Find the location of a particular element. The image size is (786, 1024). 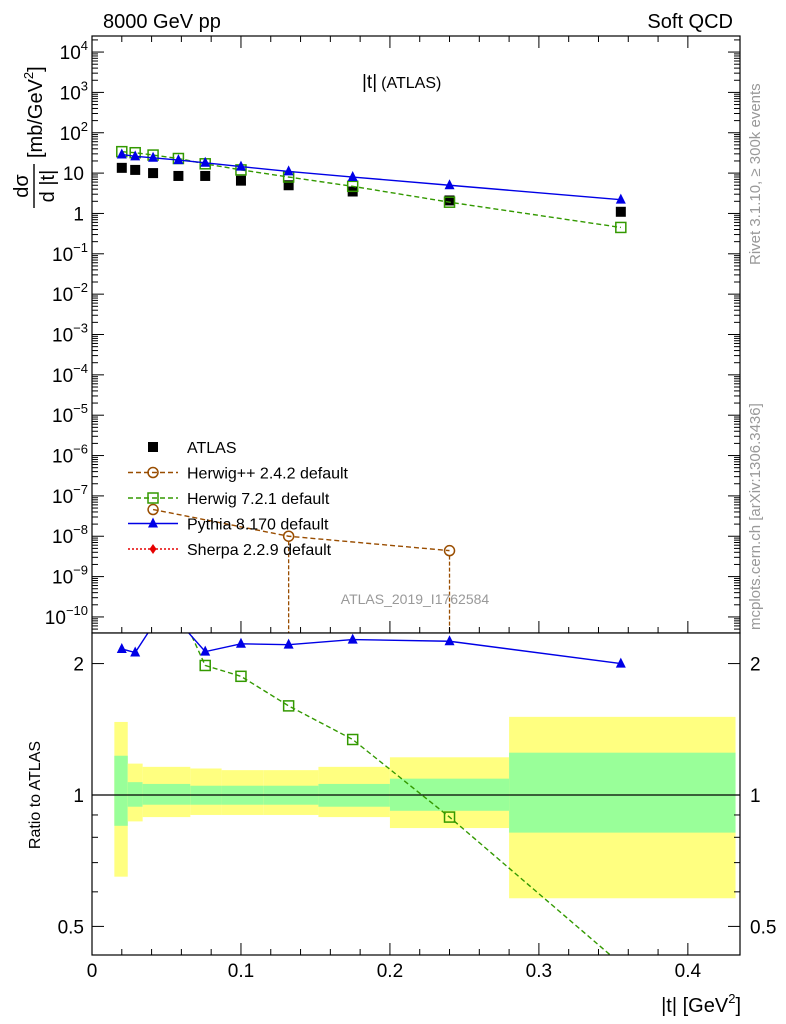

ratio-ylabel: Ratio to ATLAS is located at coordinates (35, 795).